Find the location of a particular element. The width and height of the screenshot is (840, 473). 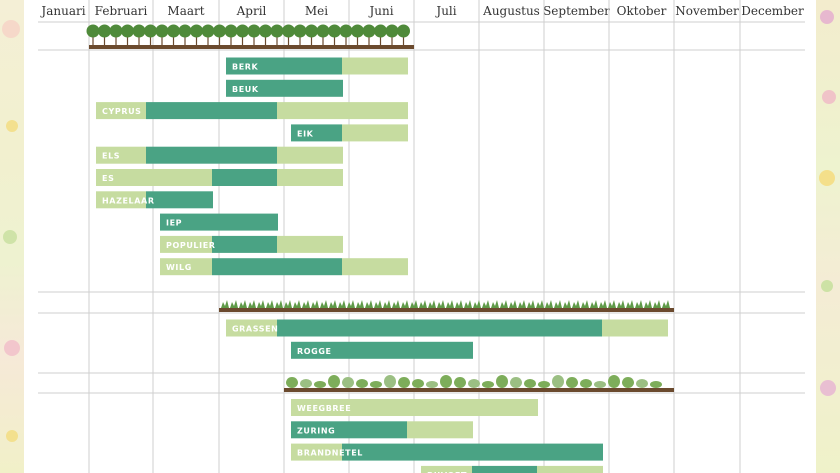

plant-label: EIK is located at coordinates (305, 133).